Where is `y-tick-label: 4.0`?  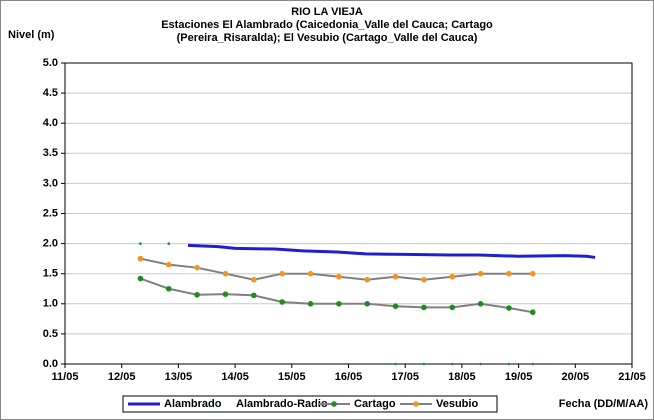
y-tick-label: 4.0 is located at coordinates (50, 123).